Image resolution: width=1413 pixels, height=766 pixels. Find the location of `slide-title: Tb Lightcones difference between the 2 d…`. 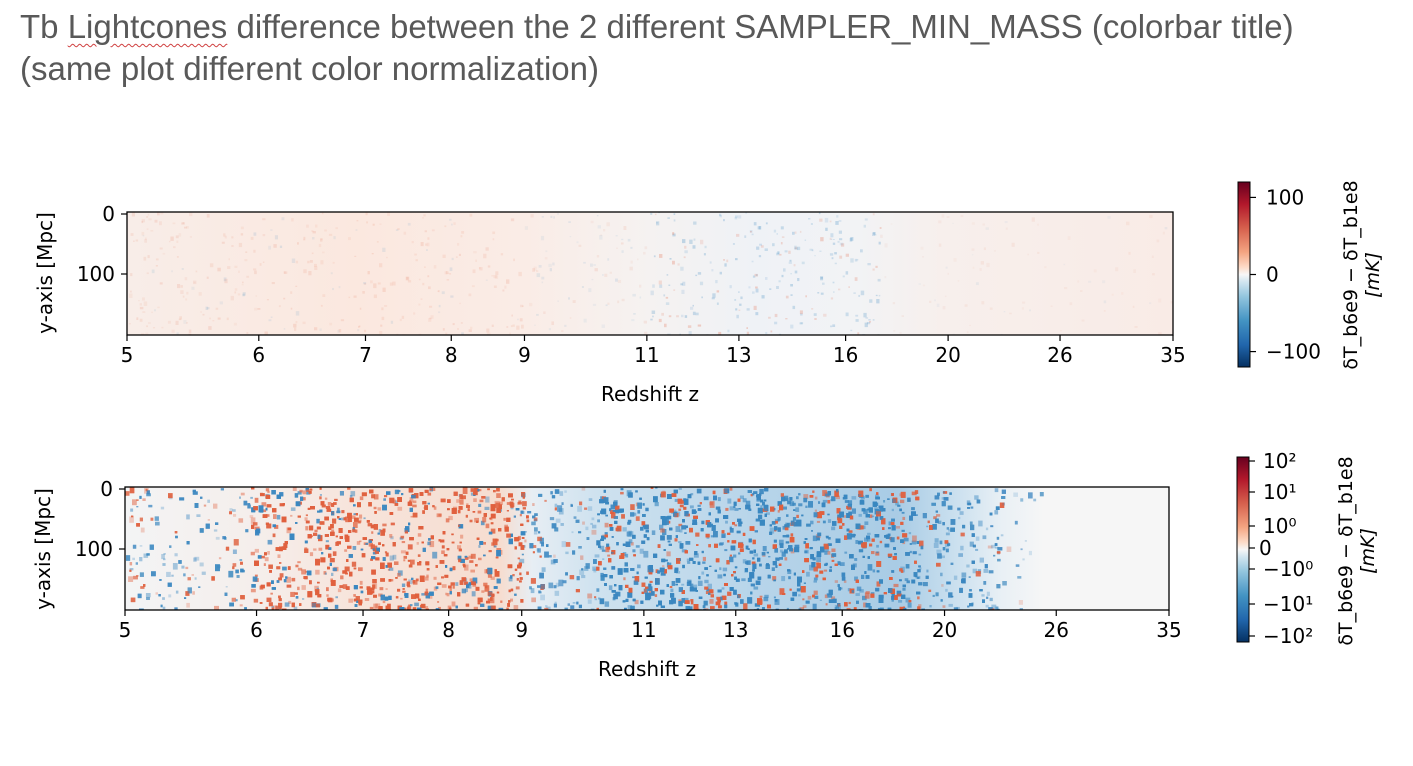

slide-title: Tb Lightcones difference between the 2 d… is located at coordinates (715, 48).